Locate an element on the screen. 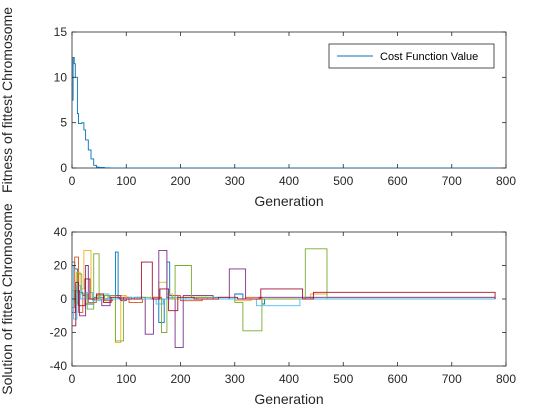 This screenshot has width=560, height=420. fitness-x-tick-label: 100 is located at coordinates (126, 181).